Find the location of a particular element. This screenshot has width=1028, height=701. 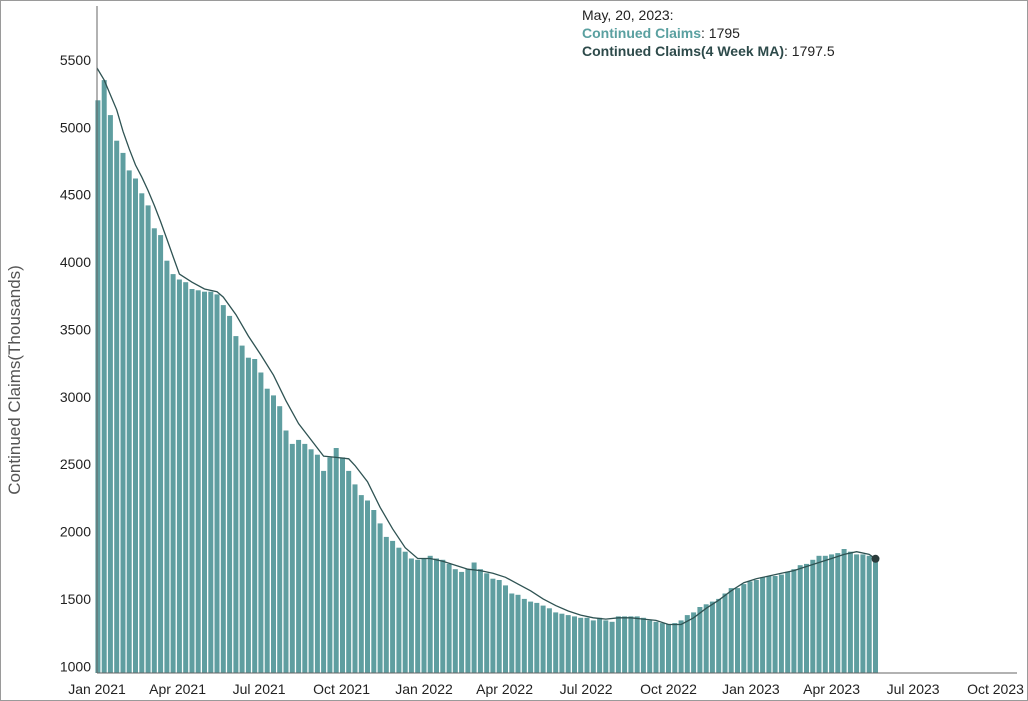

x-tick-label: Apr 2021 is located at coordinates (177, 689).